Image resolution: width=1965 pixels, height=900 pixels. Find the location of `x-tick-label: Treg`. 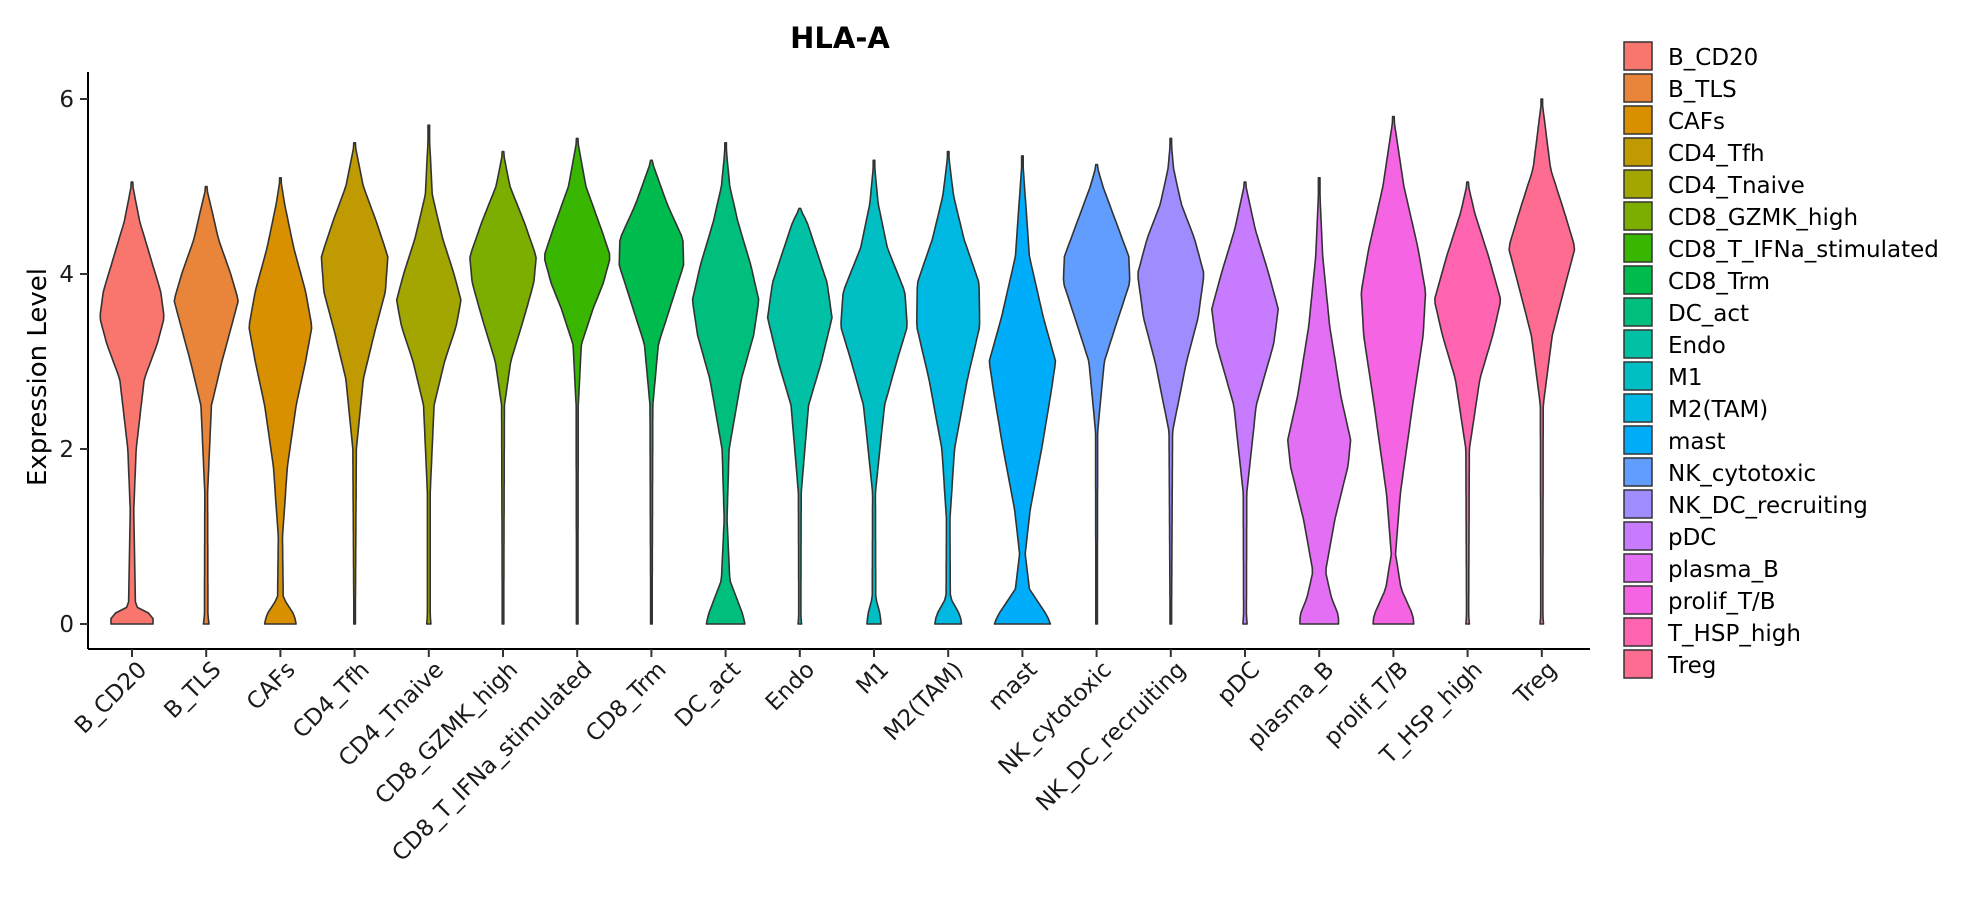

x-tick-label: Treg is located at coordinates (1535, 683).